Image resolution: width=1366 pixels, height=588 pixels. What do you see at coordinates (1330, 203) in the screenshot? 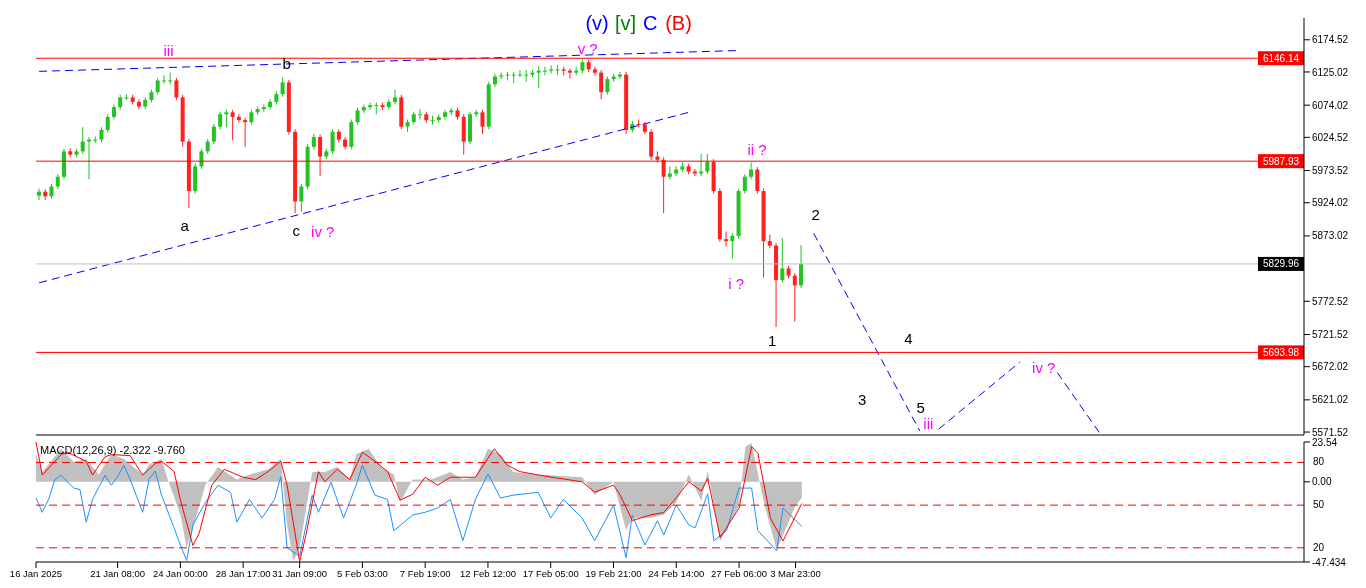
I see `y-tick-label: 5924.02` at bounding box center [1330, 203].